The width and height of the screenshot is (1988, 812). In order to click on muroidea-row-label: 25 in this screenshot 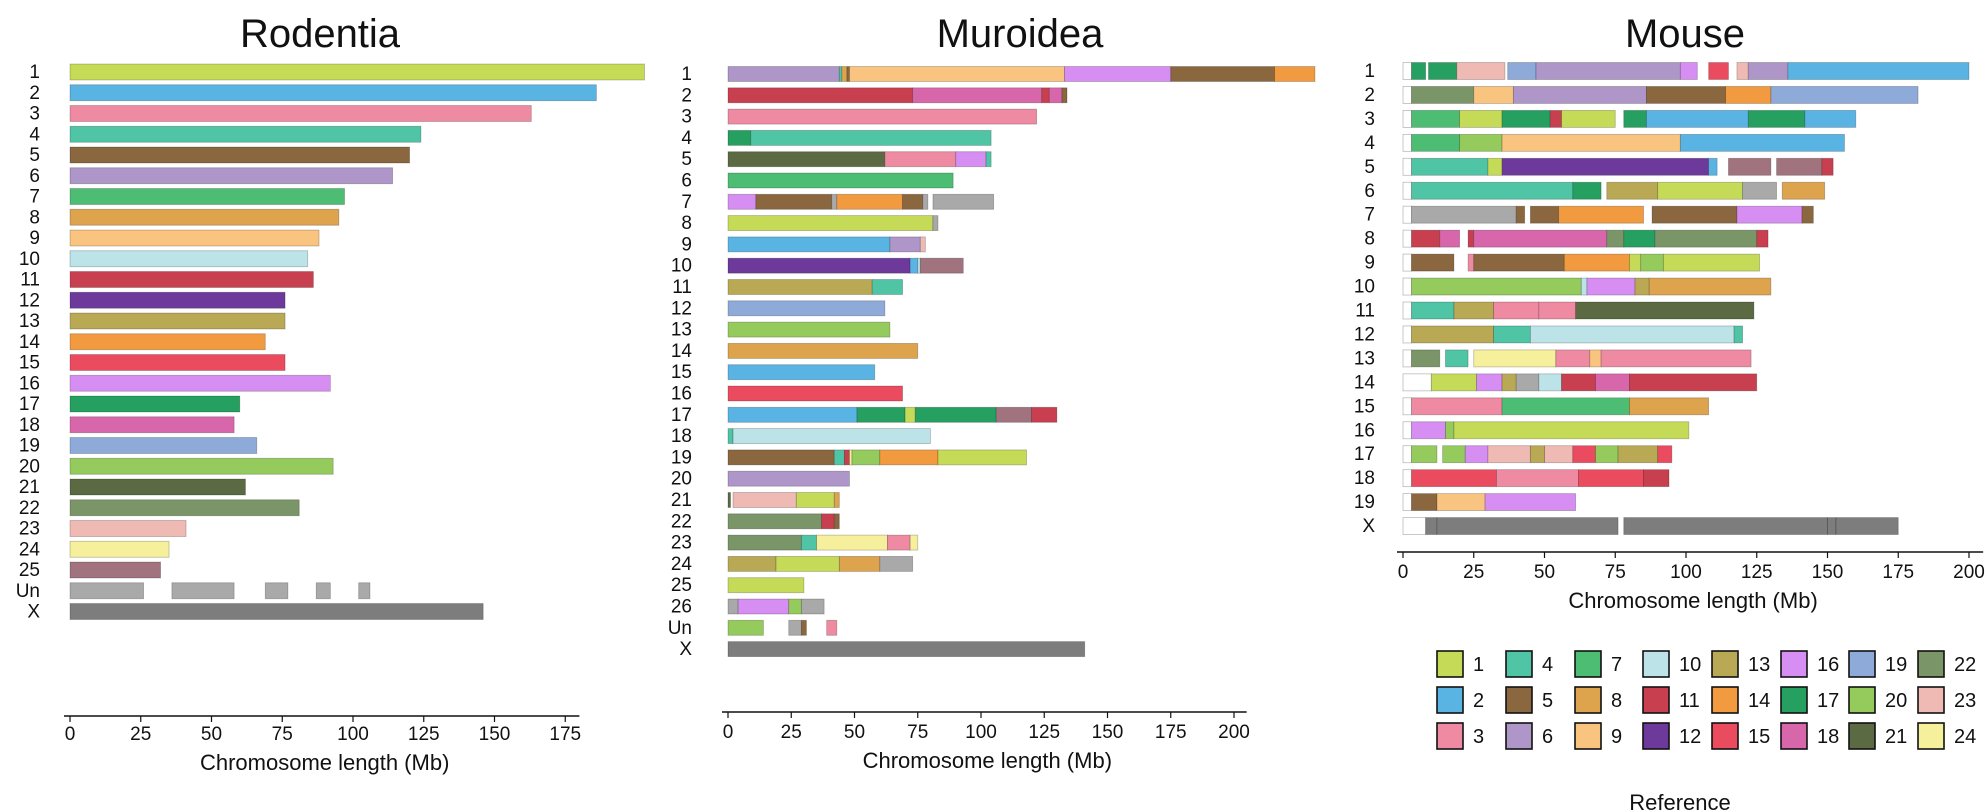, I will do `click(681, 585)`.